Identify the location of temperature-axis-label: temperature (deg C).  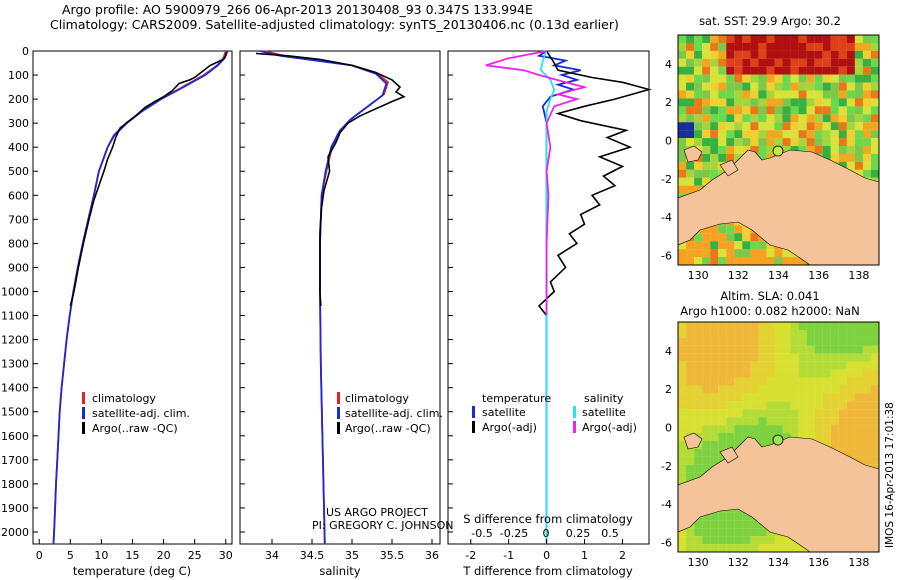
(132, 571).